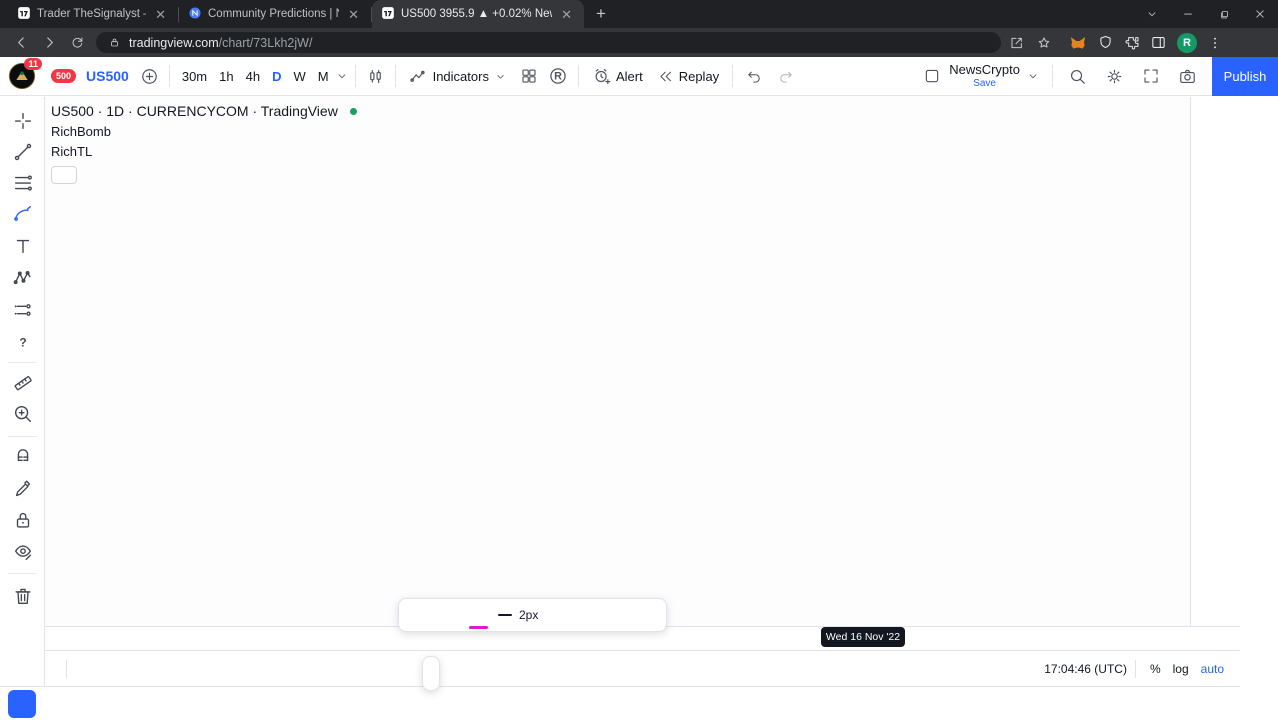 The image size is (1278, 720). I want to click on search-icon, so click(1077, 76).